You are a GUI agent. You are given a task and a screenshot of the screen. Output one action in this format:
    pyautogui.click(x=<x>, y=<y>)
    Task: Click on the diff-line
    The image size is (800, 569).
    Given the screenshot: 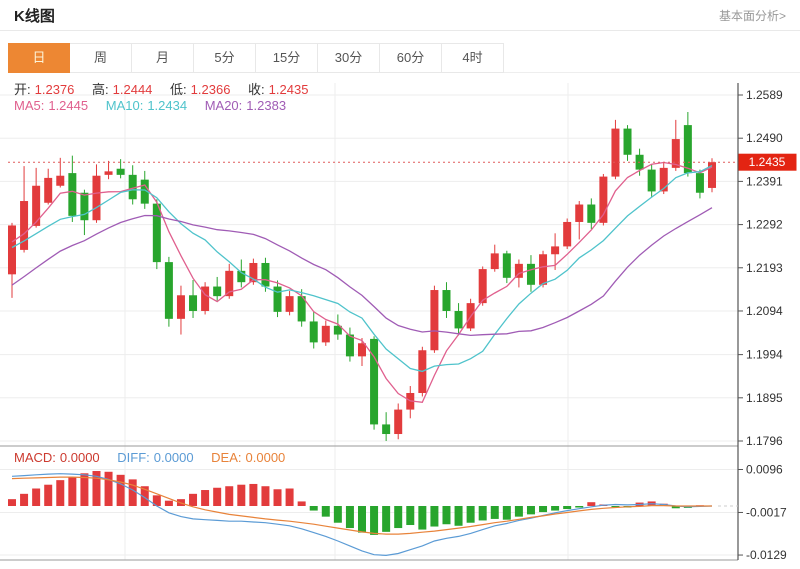 What is the action you would take?
    pyautogui.click(x=362, y=515)
    